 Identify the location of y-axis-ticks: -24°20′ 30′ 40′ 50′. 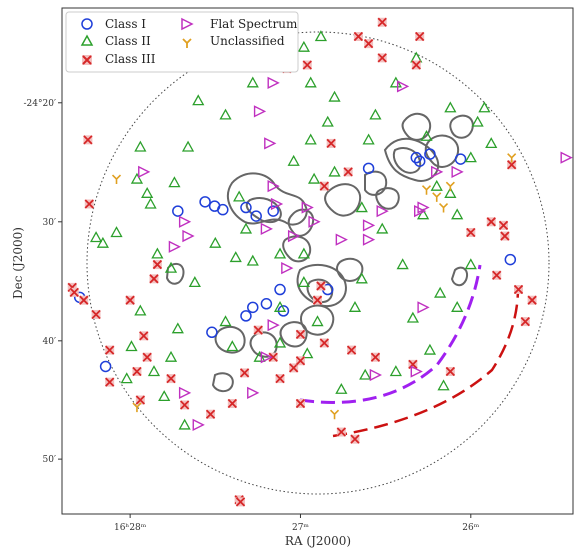
(43, 282).